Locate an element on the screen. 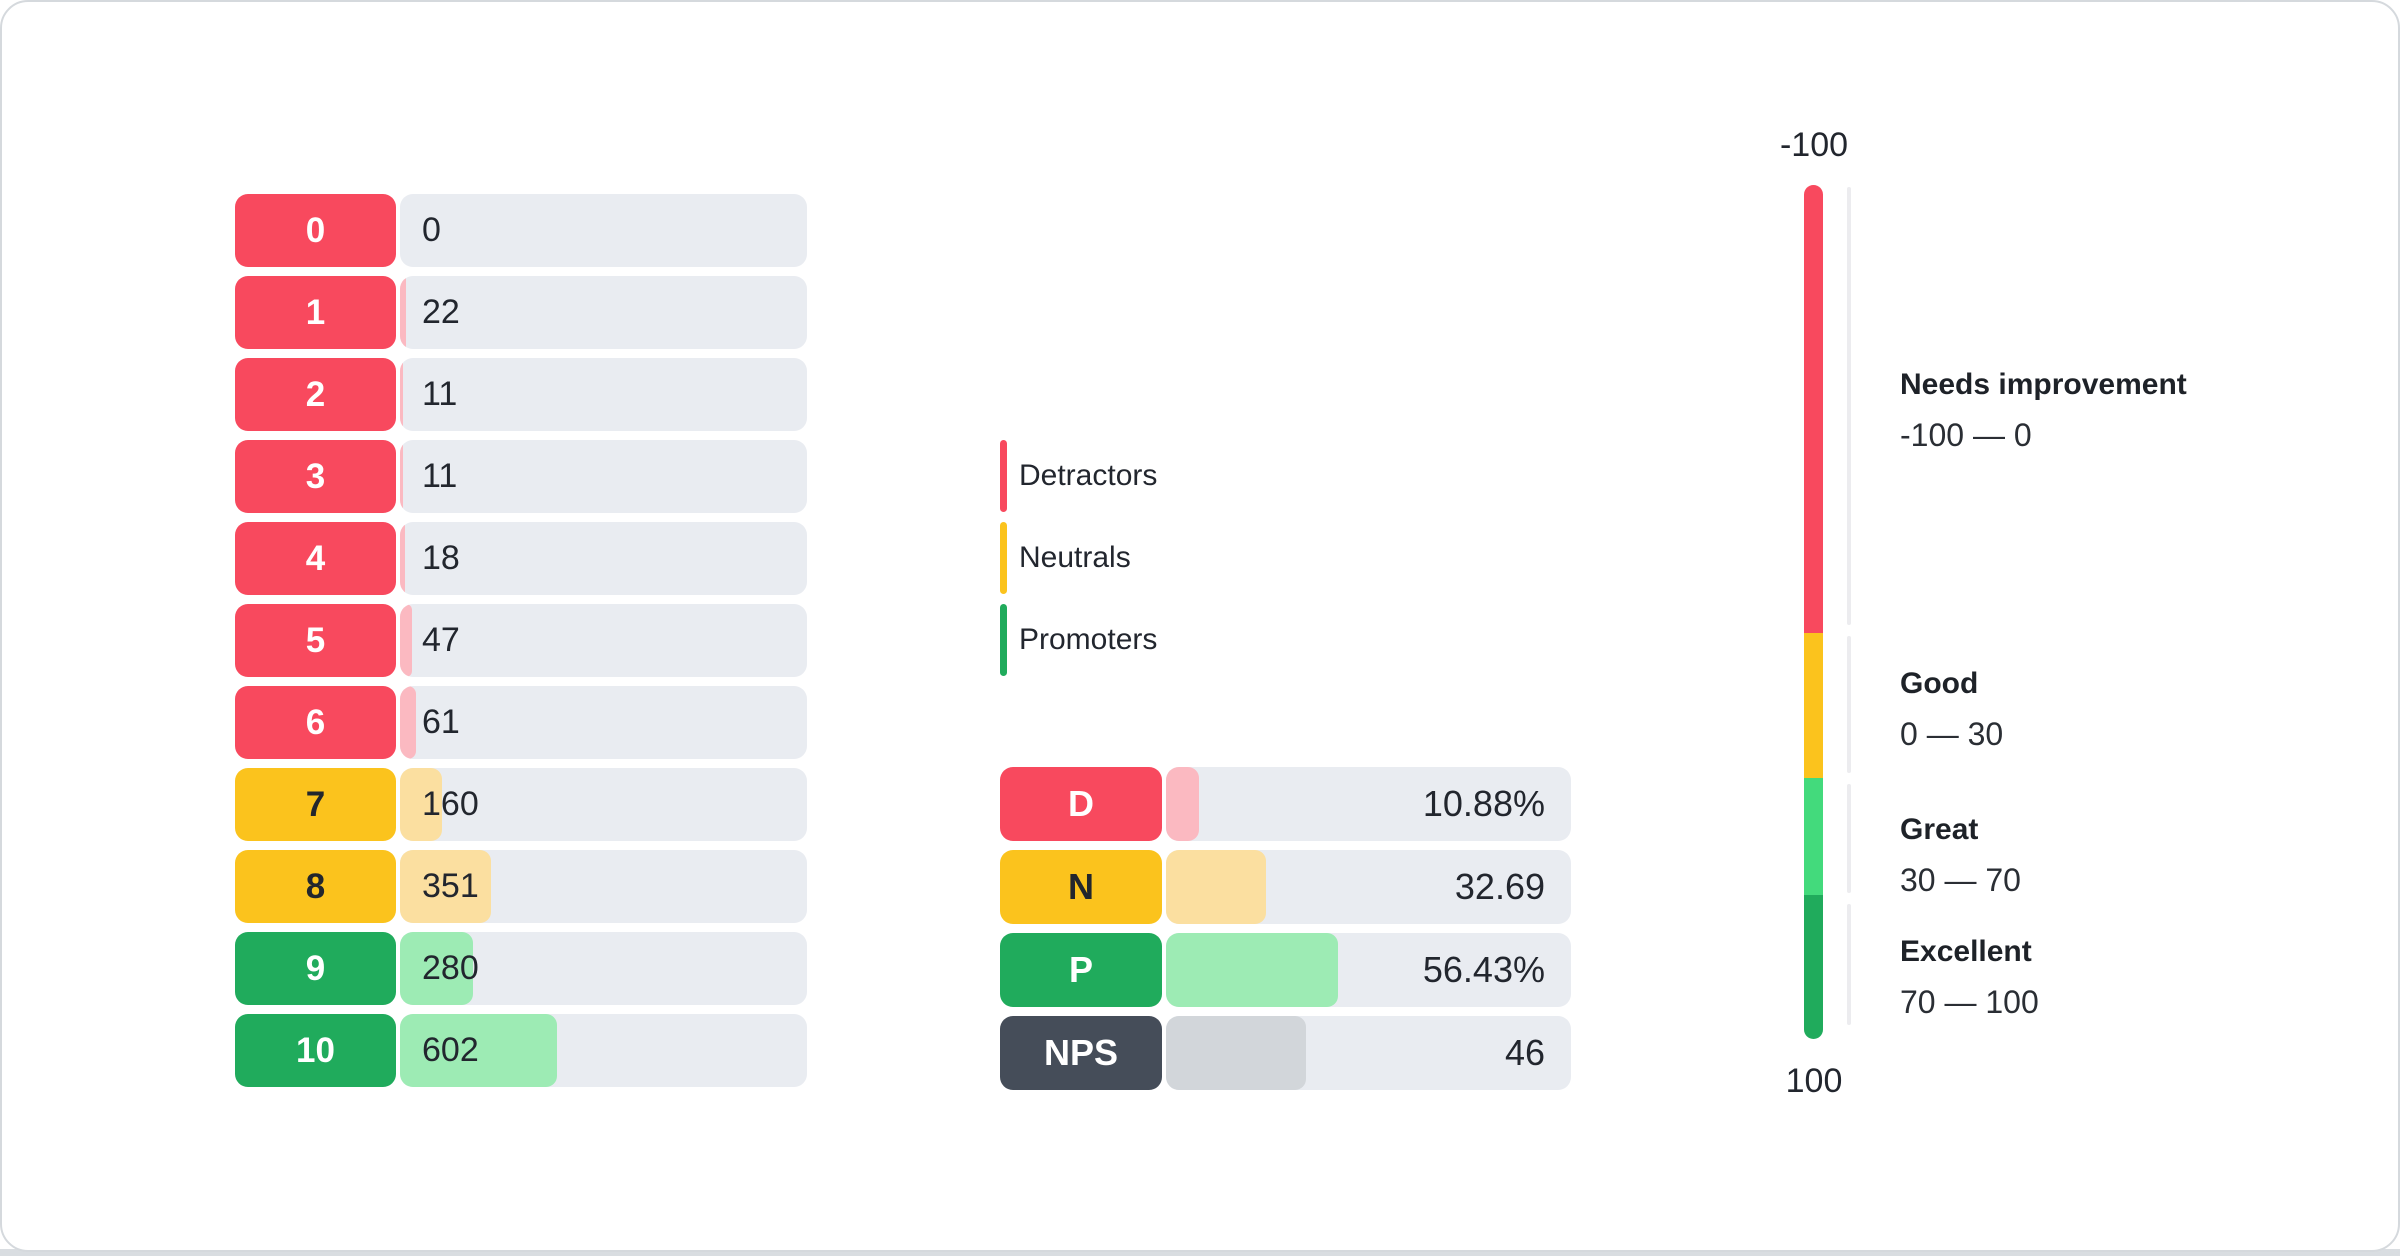 This screenshot has width=2400, height=1256. score-track: 0 is located at coordinates (603, 230).